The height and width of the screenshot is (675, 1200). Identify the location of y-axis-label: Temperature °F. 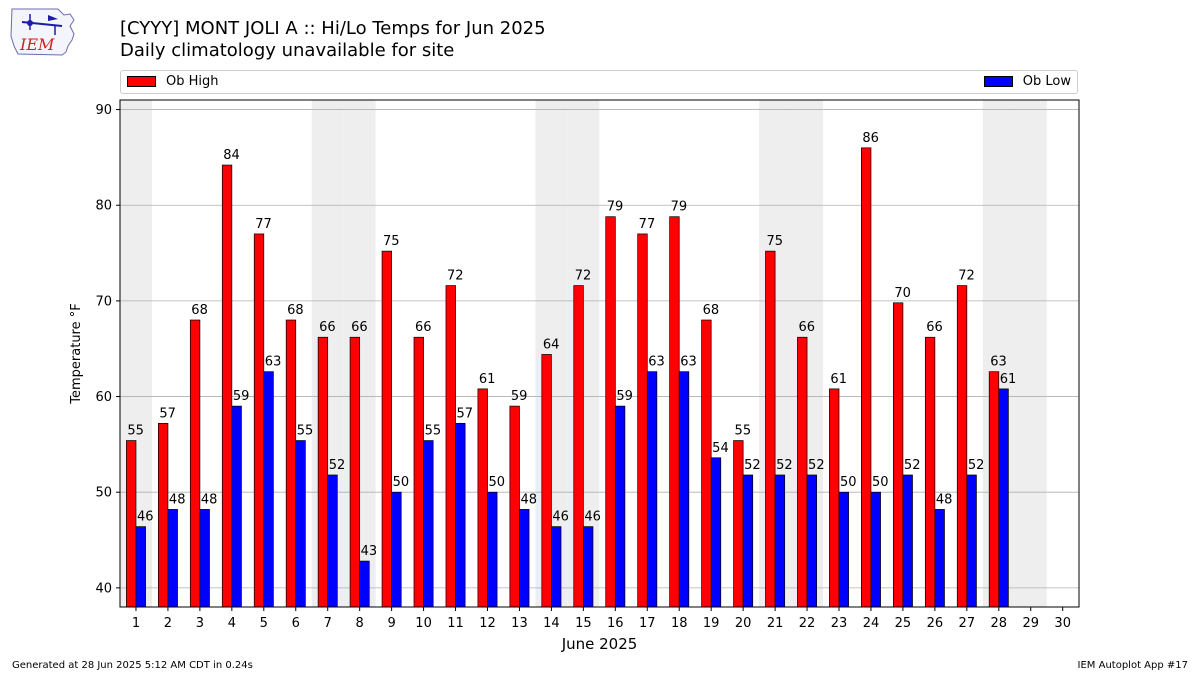
(76, 353).